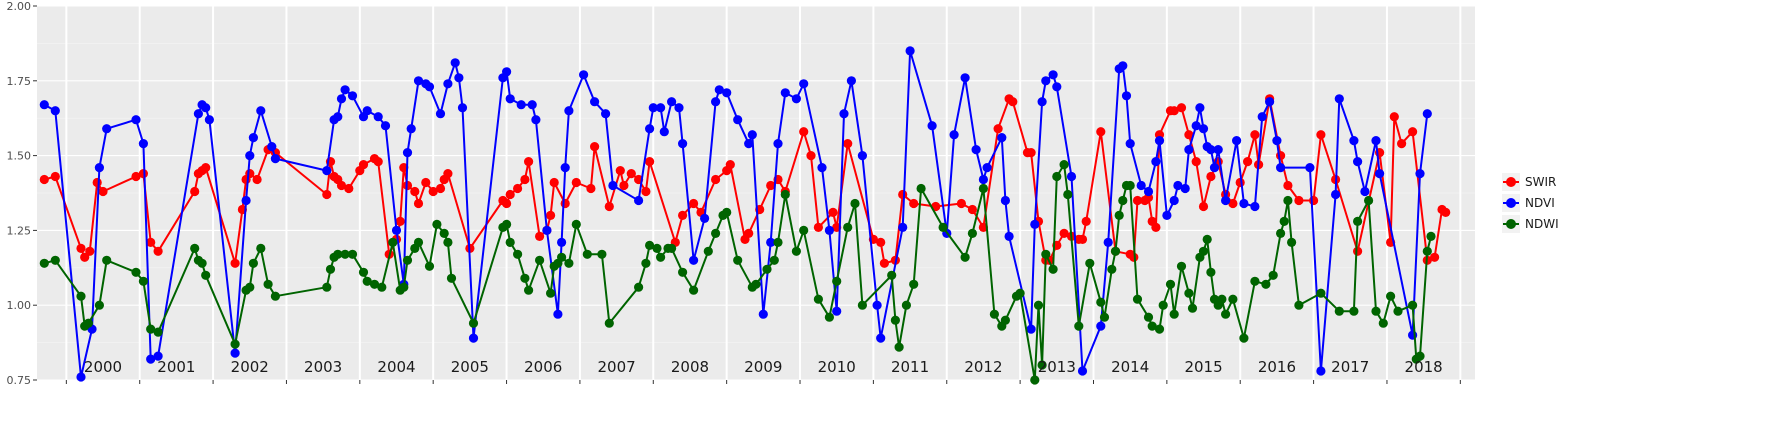 The width and height of the screenshot is (1773, 442). What do you see at coordinates (1540, 182) in the screenshot?
I see `legend-label: SWIR` at bounding box center [1540, 182].